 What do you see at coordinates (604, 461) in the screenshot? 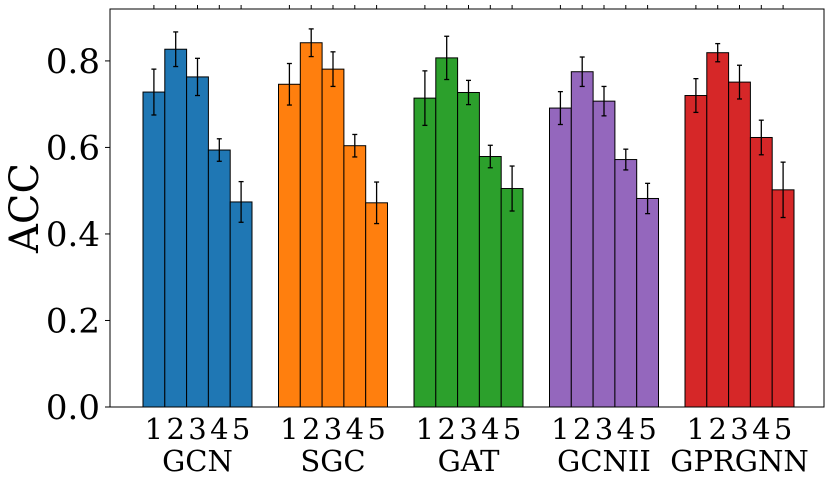
I see `group-label-gcnii: GCNII` at bounding box center [604, 461].